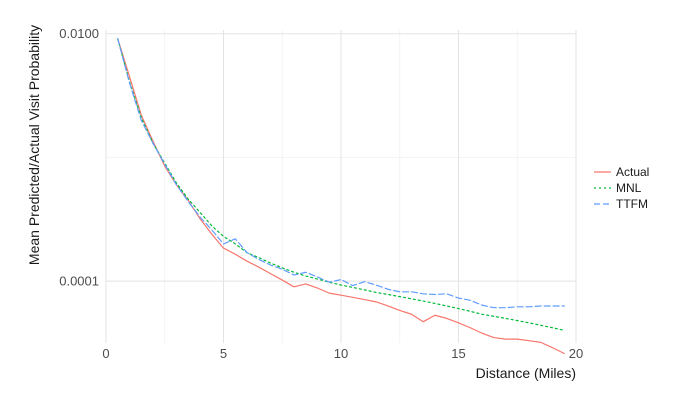 The image size is (675, 407). Describe the element at coordinates (105, 353) in the screenshot. I see `x-tick-label: 0` at that location.